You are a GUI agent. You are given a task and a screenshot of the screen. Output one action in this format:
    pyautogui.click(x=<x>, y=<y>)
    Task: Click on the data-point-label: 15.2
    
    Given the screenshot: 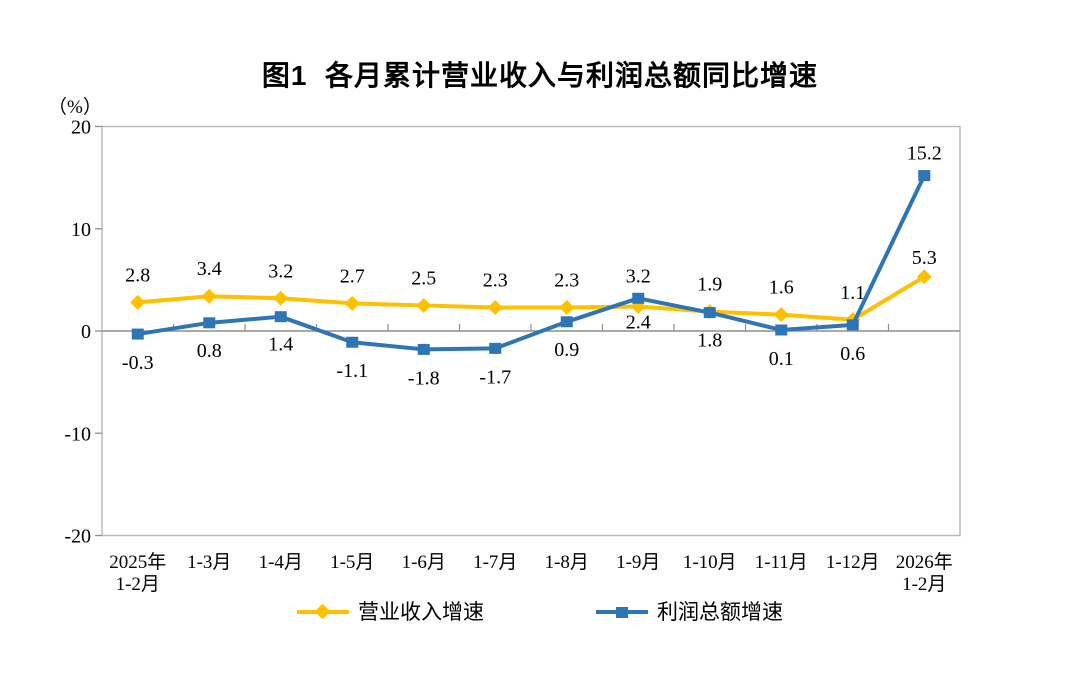 What is the action you would take?
    pyautogui.click(x=924, y=154)
    